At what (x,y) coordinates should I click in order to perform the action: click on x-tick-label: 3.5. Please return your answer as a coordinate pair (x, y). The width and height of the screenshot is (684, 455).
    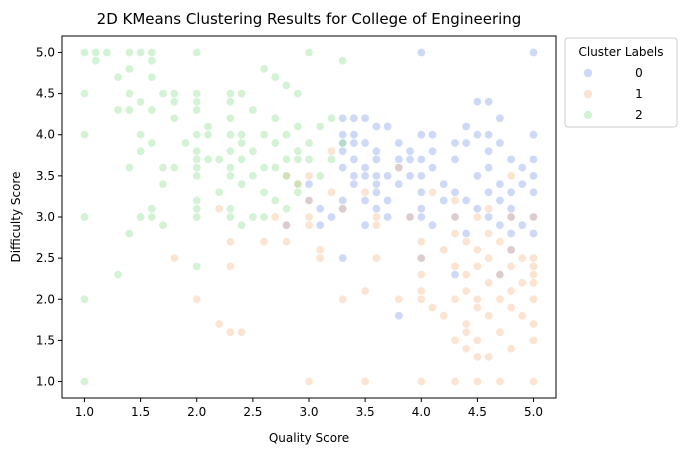
    Looking at the image, I should click on (365, 412).